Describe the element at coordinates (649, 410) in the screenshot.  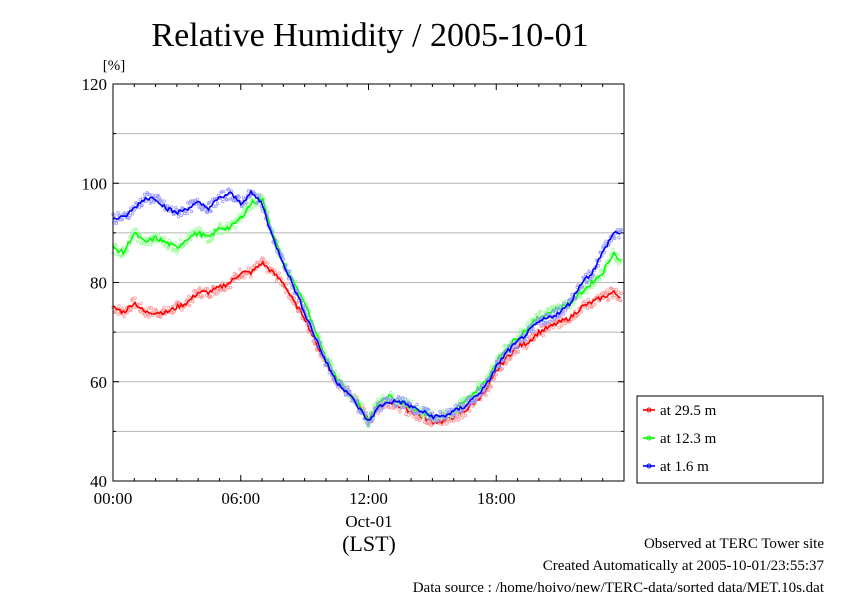
I see `legend-marker` at that location.